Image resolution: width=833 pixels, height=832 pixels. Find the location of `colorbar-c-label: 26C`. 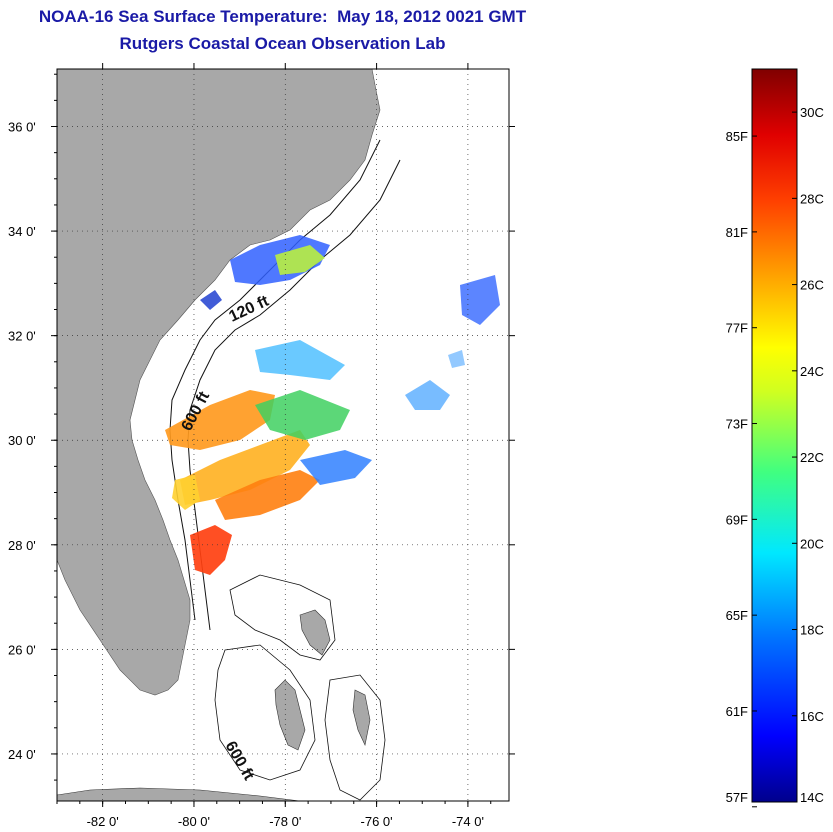

colorbar-c-label: 26C is located at coordinates (812, 285).